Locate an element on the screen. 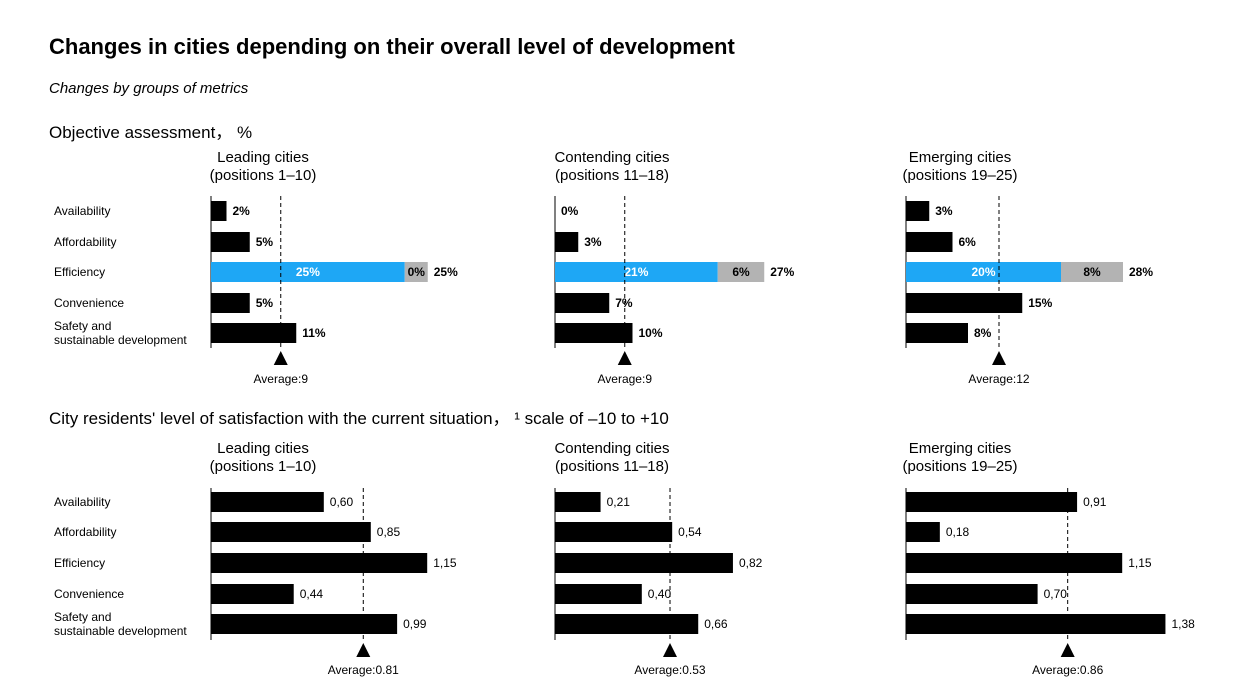 The width and height of the screenshot is (1242, 699). bar-value-label: 0,60 is located at coordinates (342, 502).